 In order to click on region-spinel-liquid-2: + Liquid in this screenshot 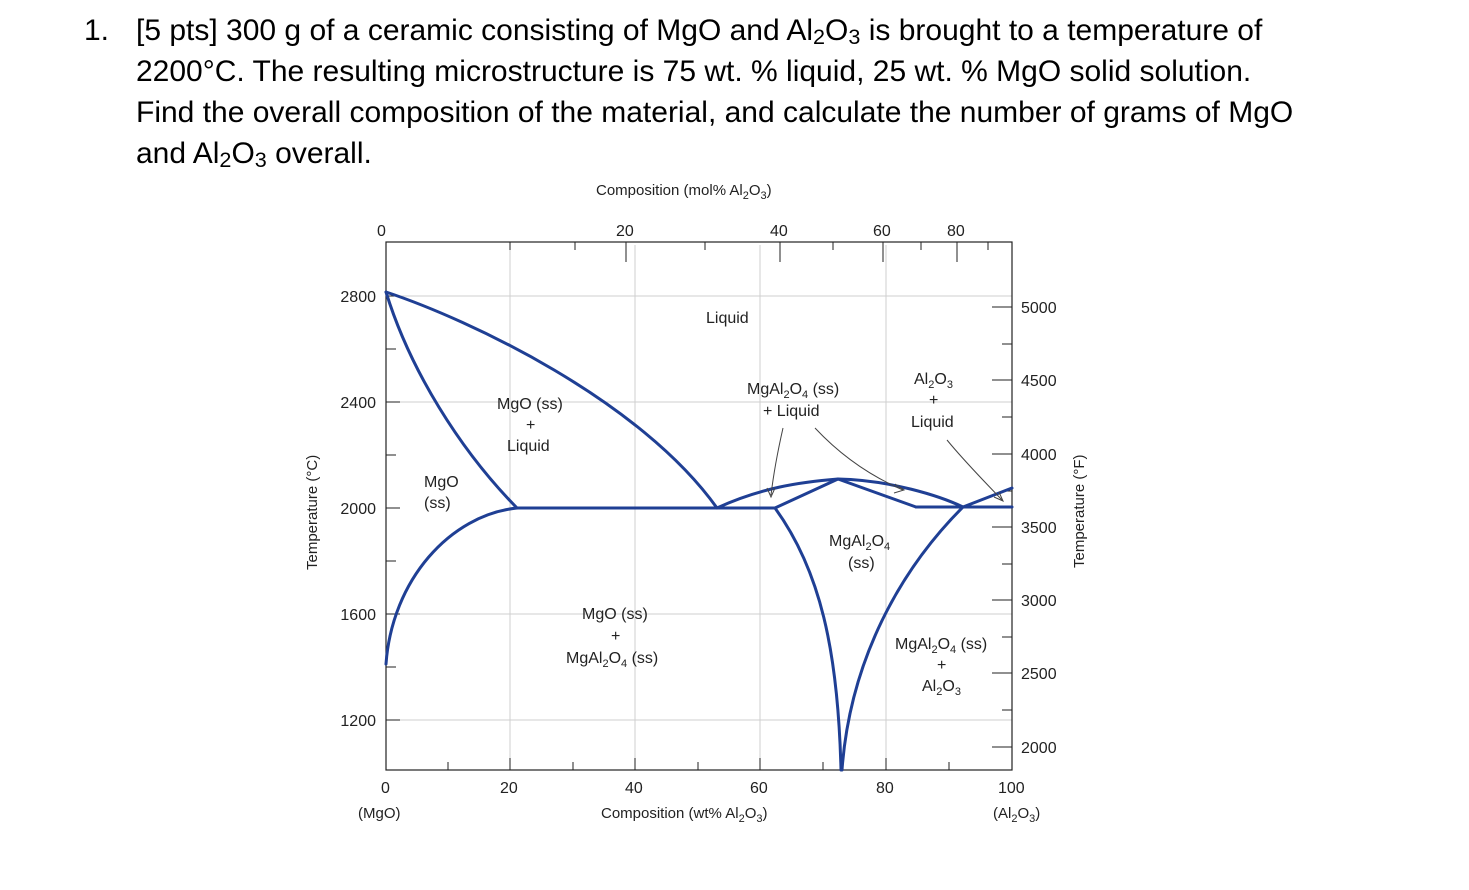, I will do `click(791, 411)`.